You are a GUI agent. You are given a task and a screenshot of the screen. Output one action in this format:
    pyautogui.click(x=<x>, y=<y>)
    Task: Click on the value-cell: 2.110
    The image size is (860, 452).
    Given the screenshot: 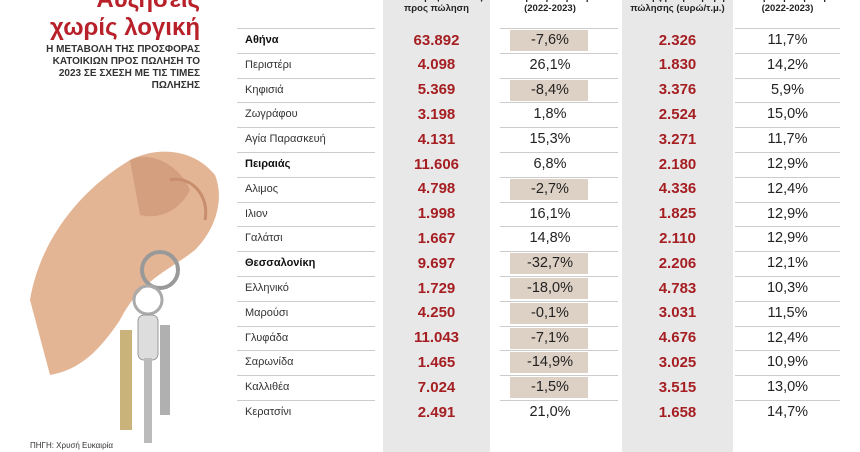 What is the action you would take?
    pyautogui.click(x=677, y=238)
    